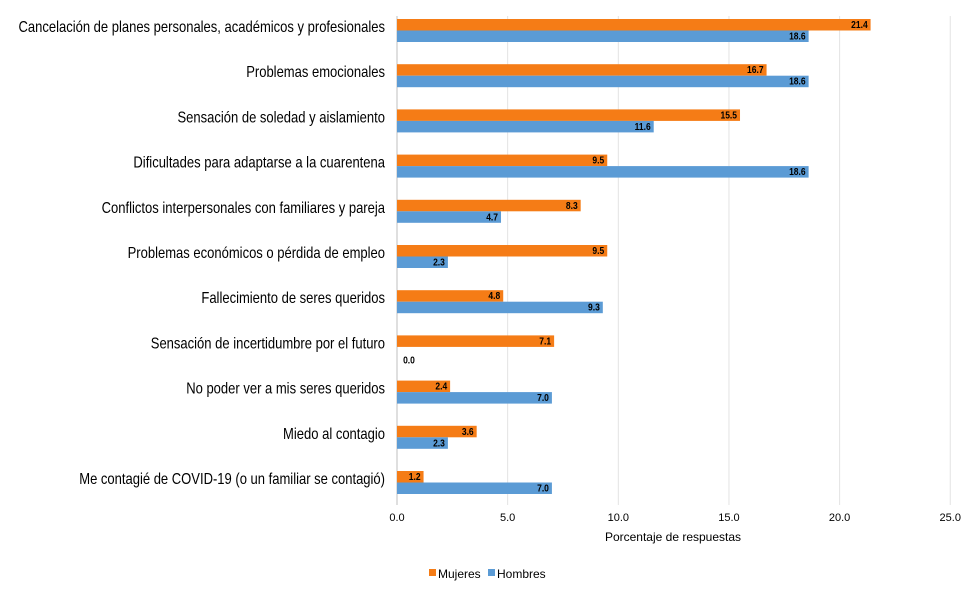  Describe the element at coordinates (315, 72) in the screenshot. I see `category-label: Problemas emocionales` at that location.